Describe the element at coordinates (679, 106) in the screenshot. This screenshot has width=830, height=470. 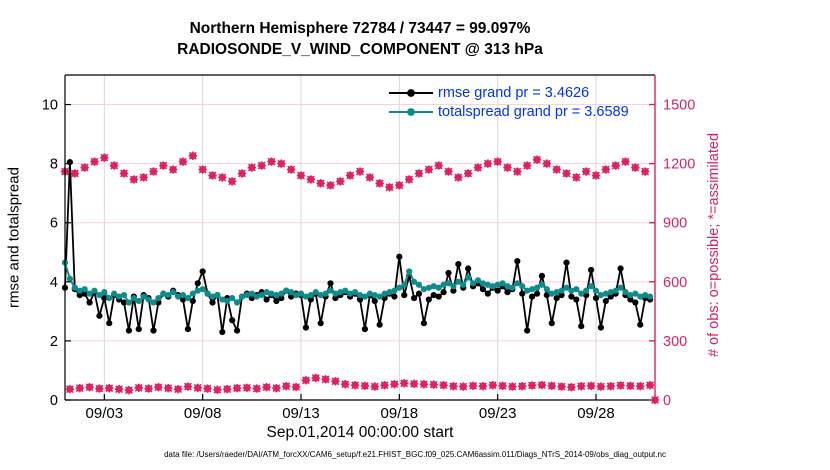
I see `right-tick-label: 1500` at that location.